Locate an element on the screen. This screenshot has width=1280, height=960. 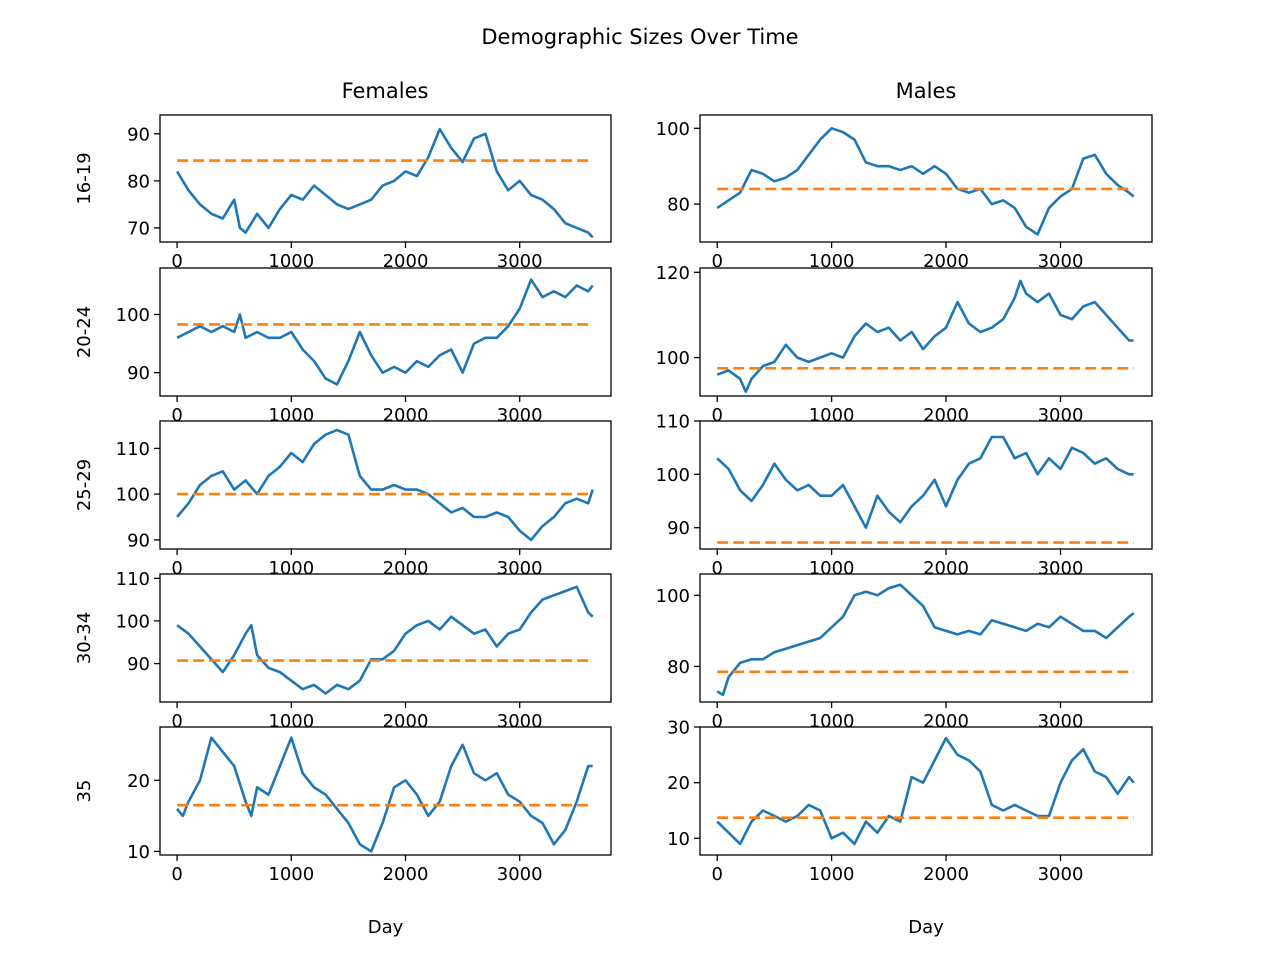
x-tick-label-males-30-34-1000: 1000 is located at coordinates (832, 721).